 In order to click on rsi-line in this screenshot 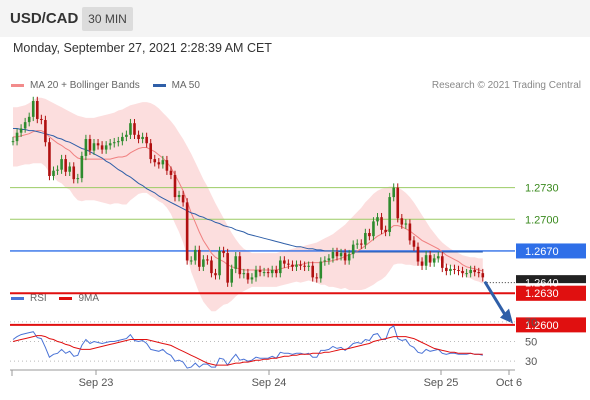, I will do `click(247, 346)`.